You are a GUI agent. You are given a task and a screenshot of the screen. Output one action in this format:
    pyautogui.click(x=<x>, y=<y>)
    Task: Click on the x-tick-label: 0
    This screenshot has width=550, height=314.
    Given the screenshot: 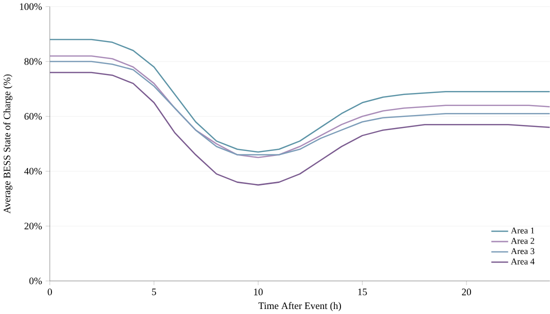 What is the action you would take?
    pyautogui.click(x=50, y=292)
    